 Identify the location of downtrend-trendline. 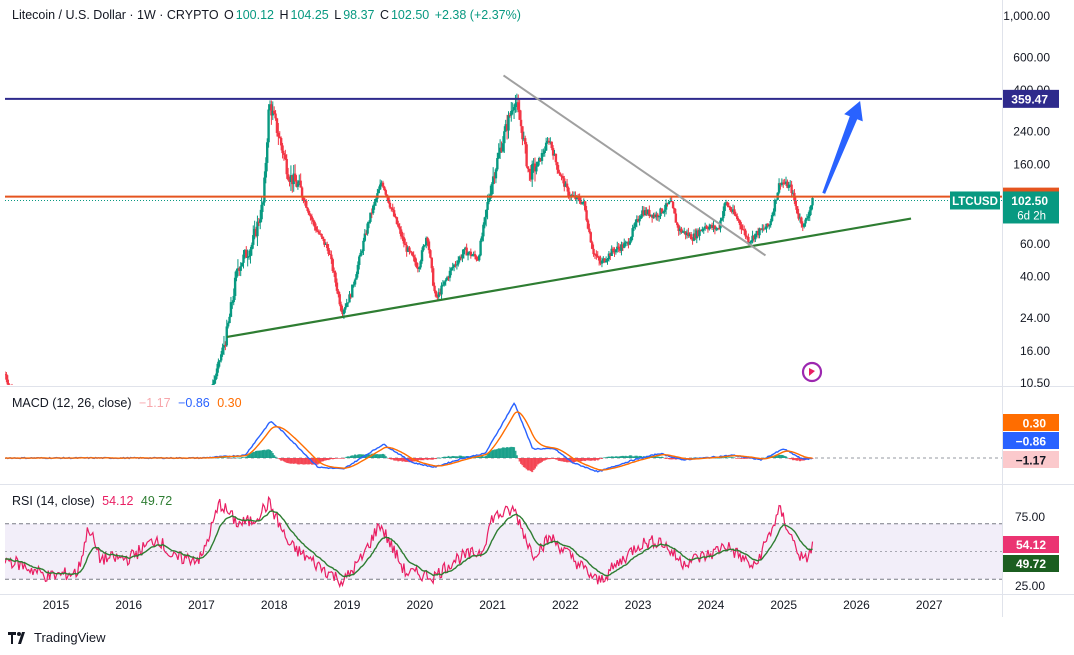
(634, 165).